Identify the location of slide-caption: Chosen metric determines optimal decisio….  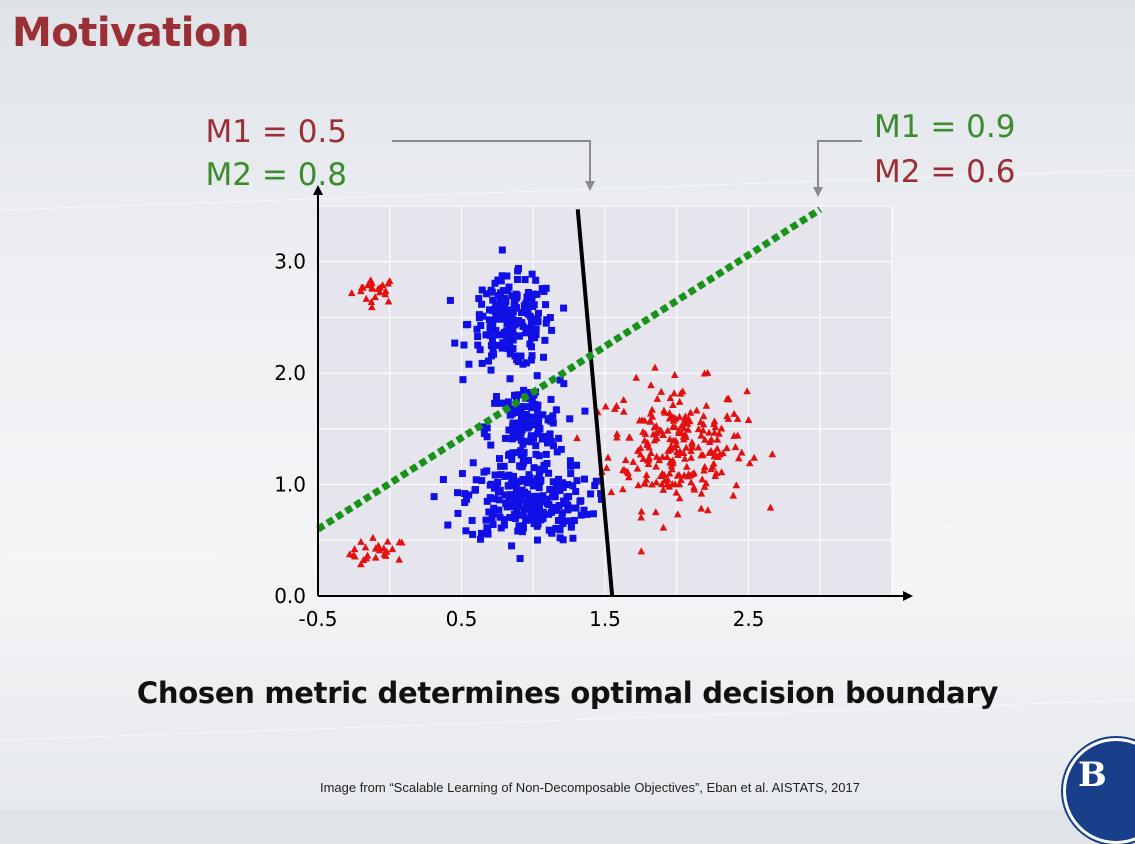
(567, 693).